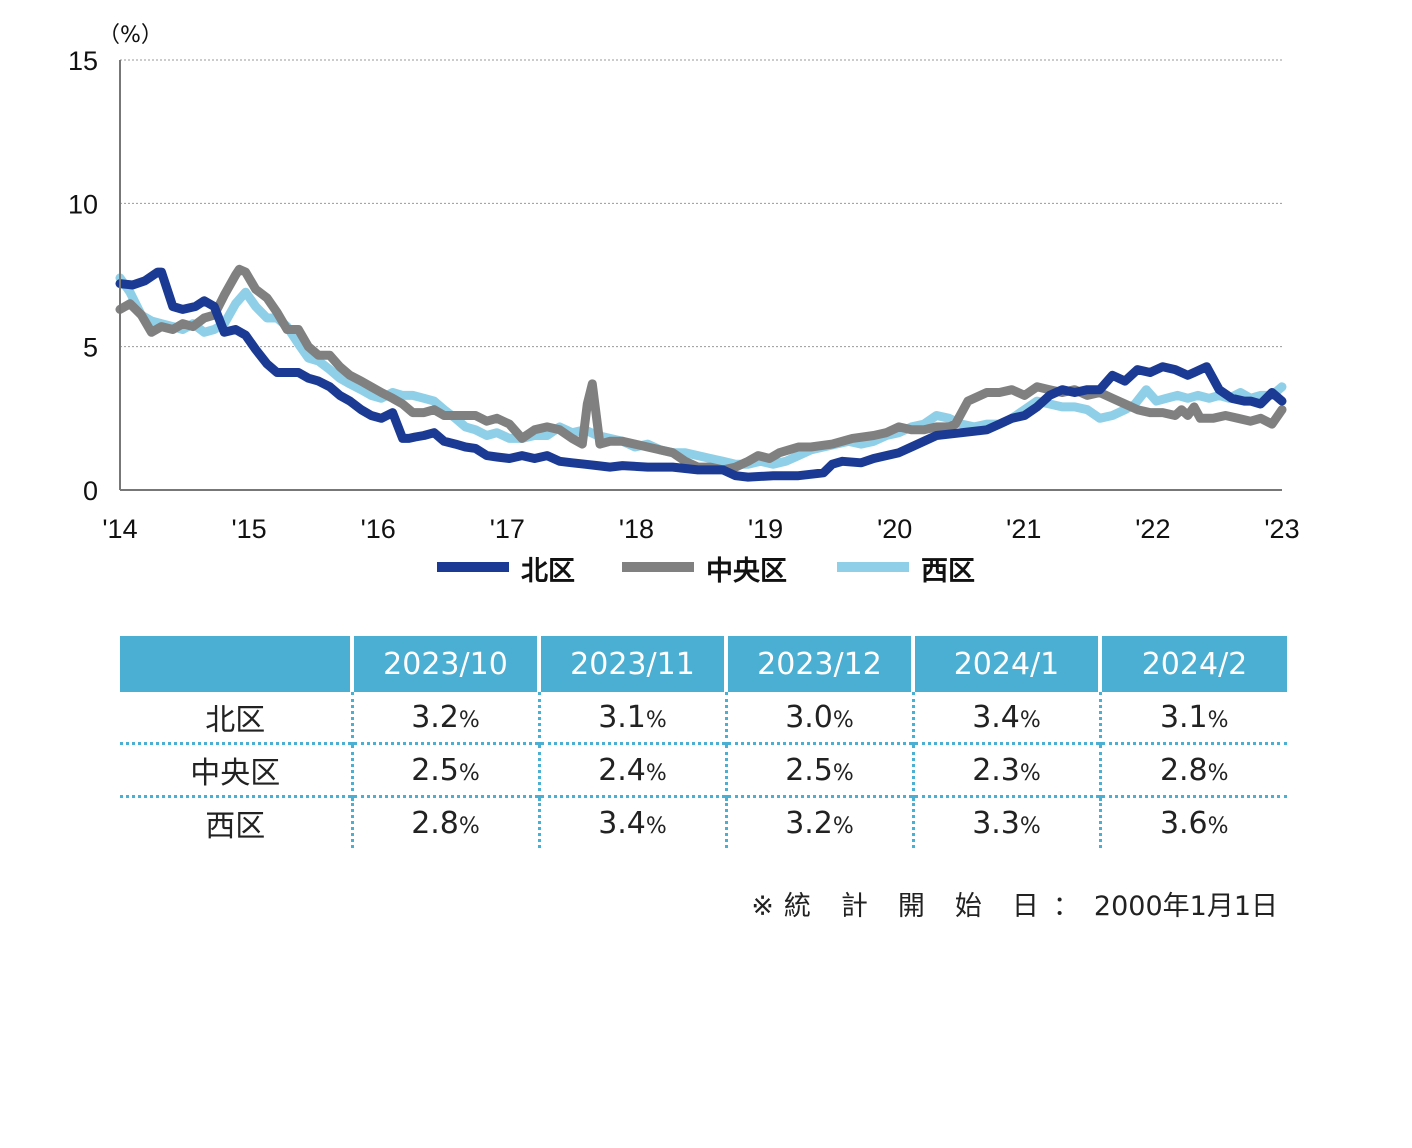 The image size is (1412, 1148). What do you see at coordinates (507, 529) in the screenshot?
I see `x-tick-label: '17` at bounding box center [507, 529].